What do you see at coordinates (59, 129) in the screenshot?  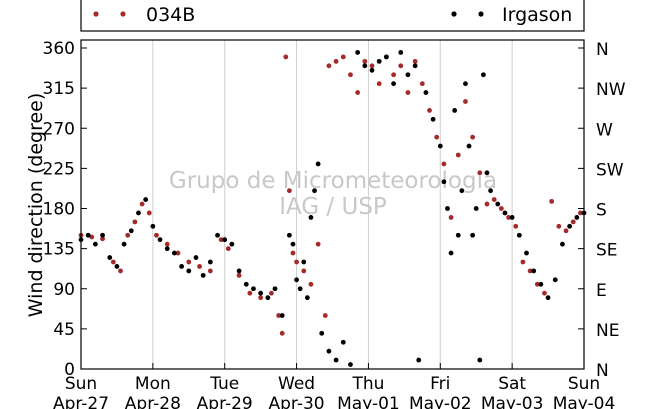 I see `y-tick-label: 270` at bounding box center [59, 129].